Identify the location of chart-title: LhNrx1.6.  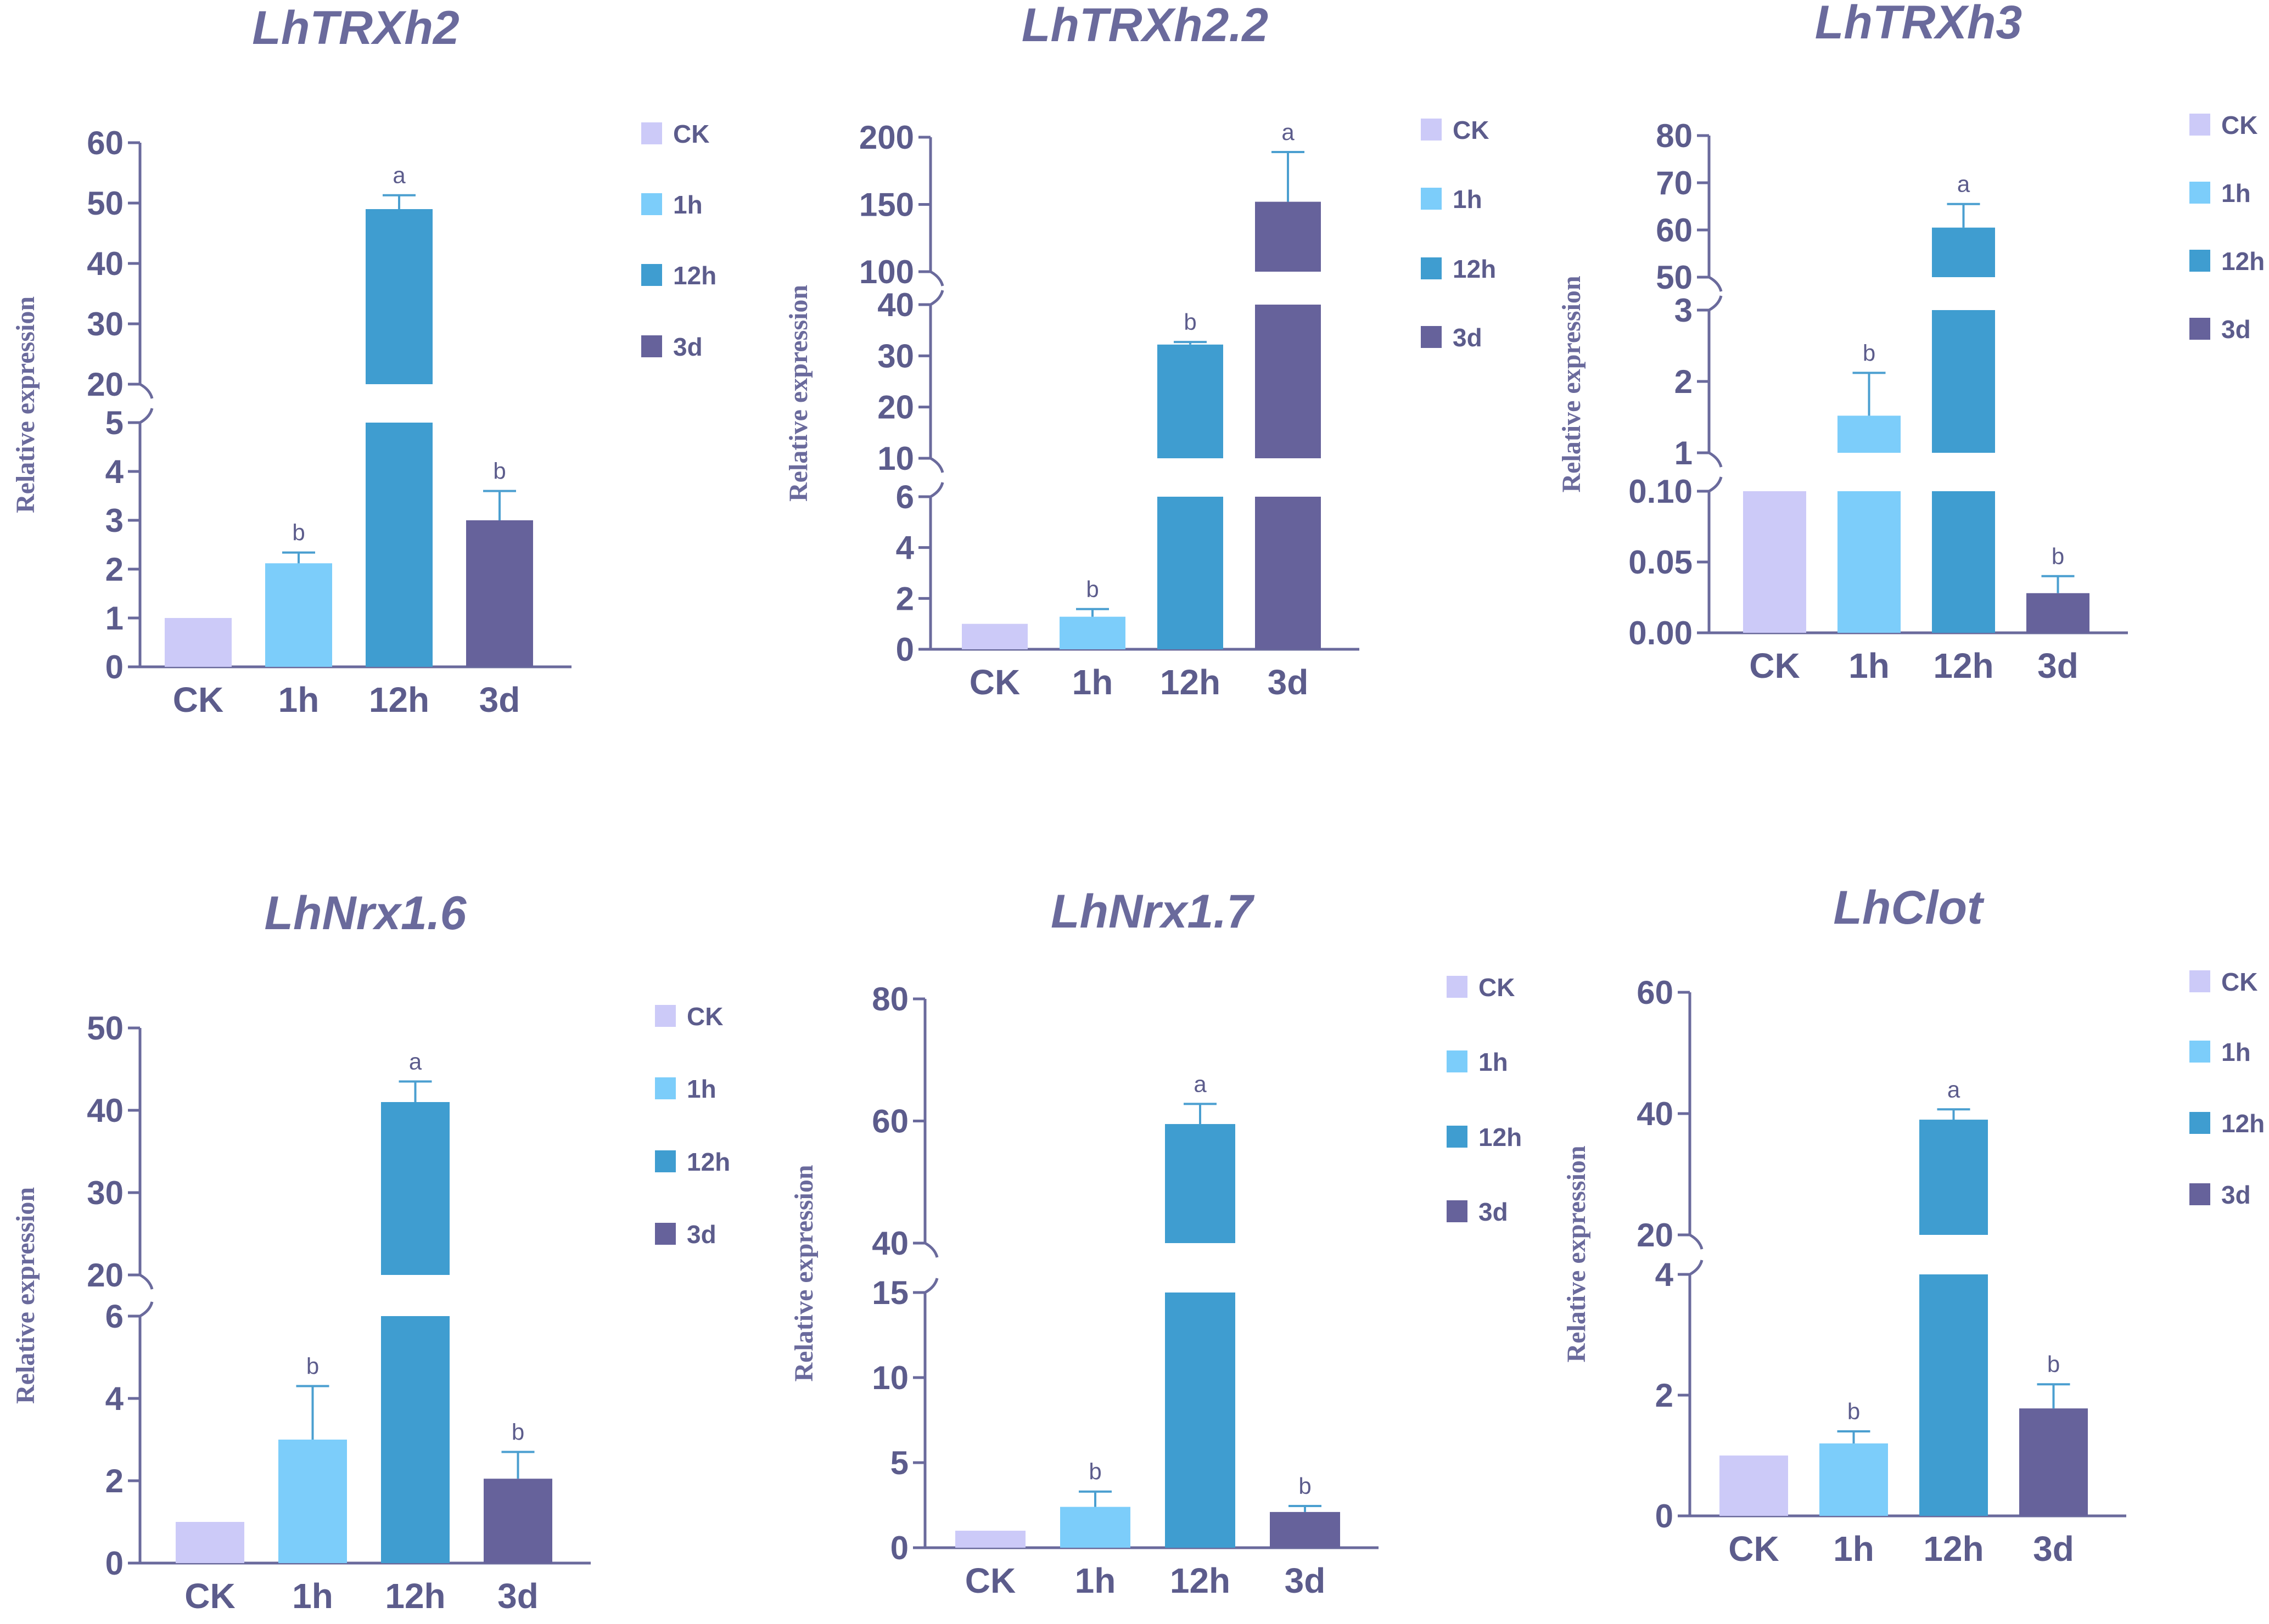
(365, 913).